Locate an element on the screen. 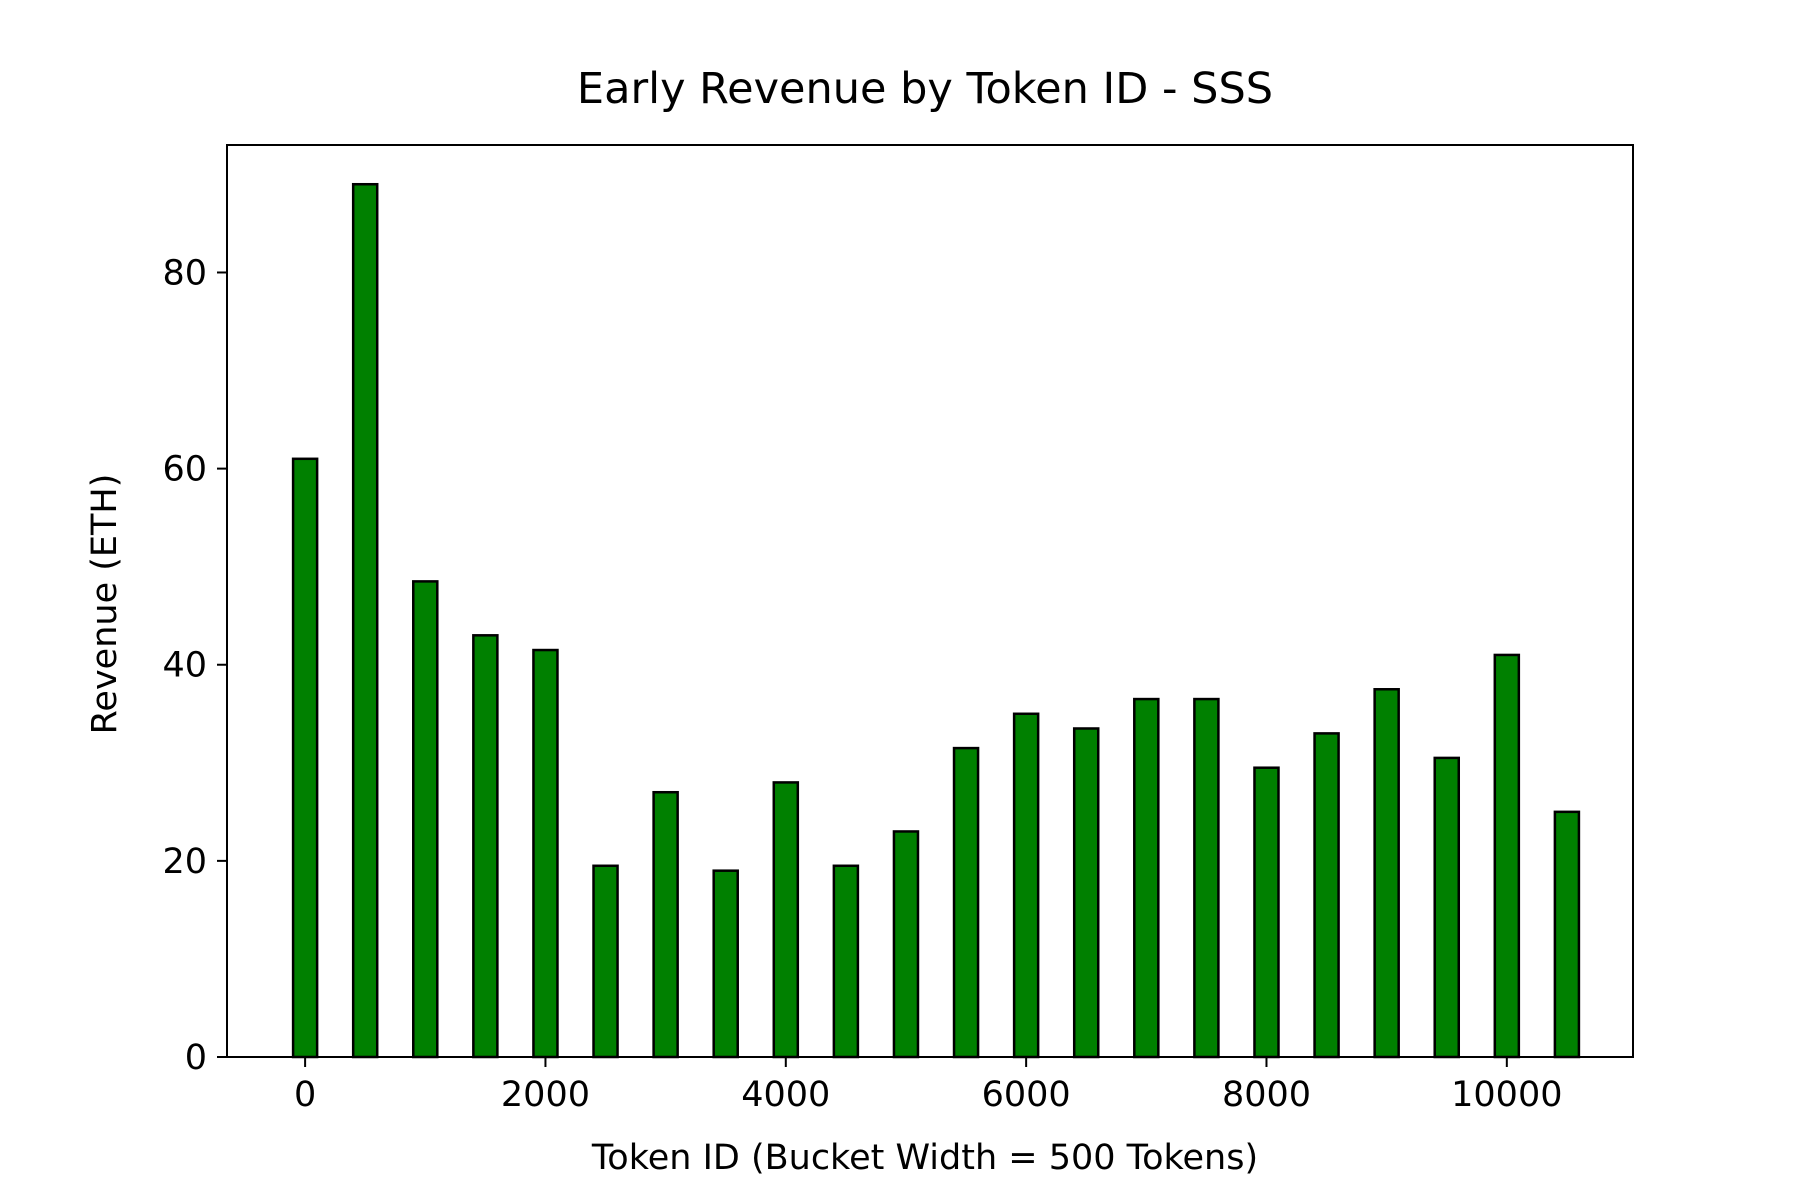  bar-2000 is located at coordinates (545, 853).